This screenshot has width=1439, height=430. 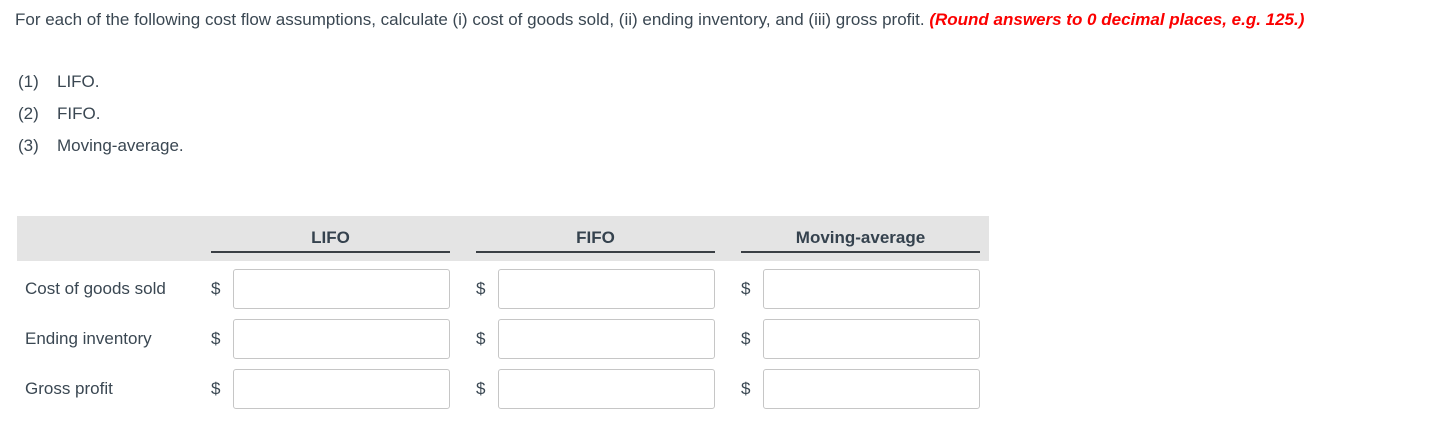 What do you see at coordinates (606, 289) in the screenshot?
I see `input-cost-of-goods-sold-fifo` at bounding box center [606, 289].